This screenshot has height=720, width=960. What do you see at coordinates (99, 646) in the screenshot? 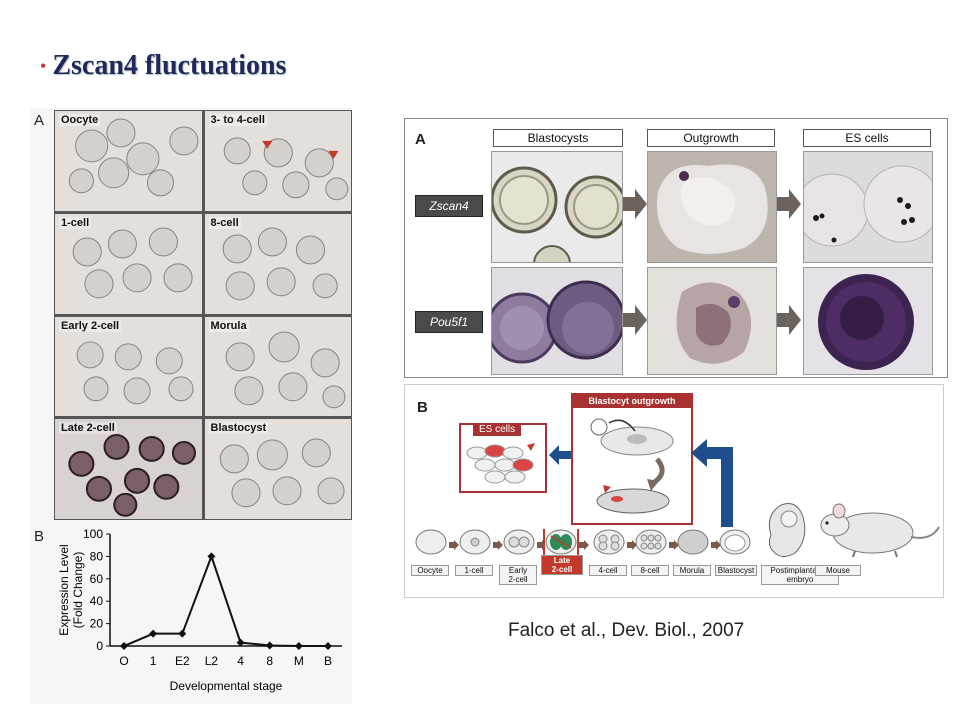
I see `y-tick-label: 0` at bounding box center [99, 646].